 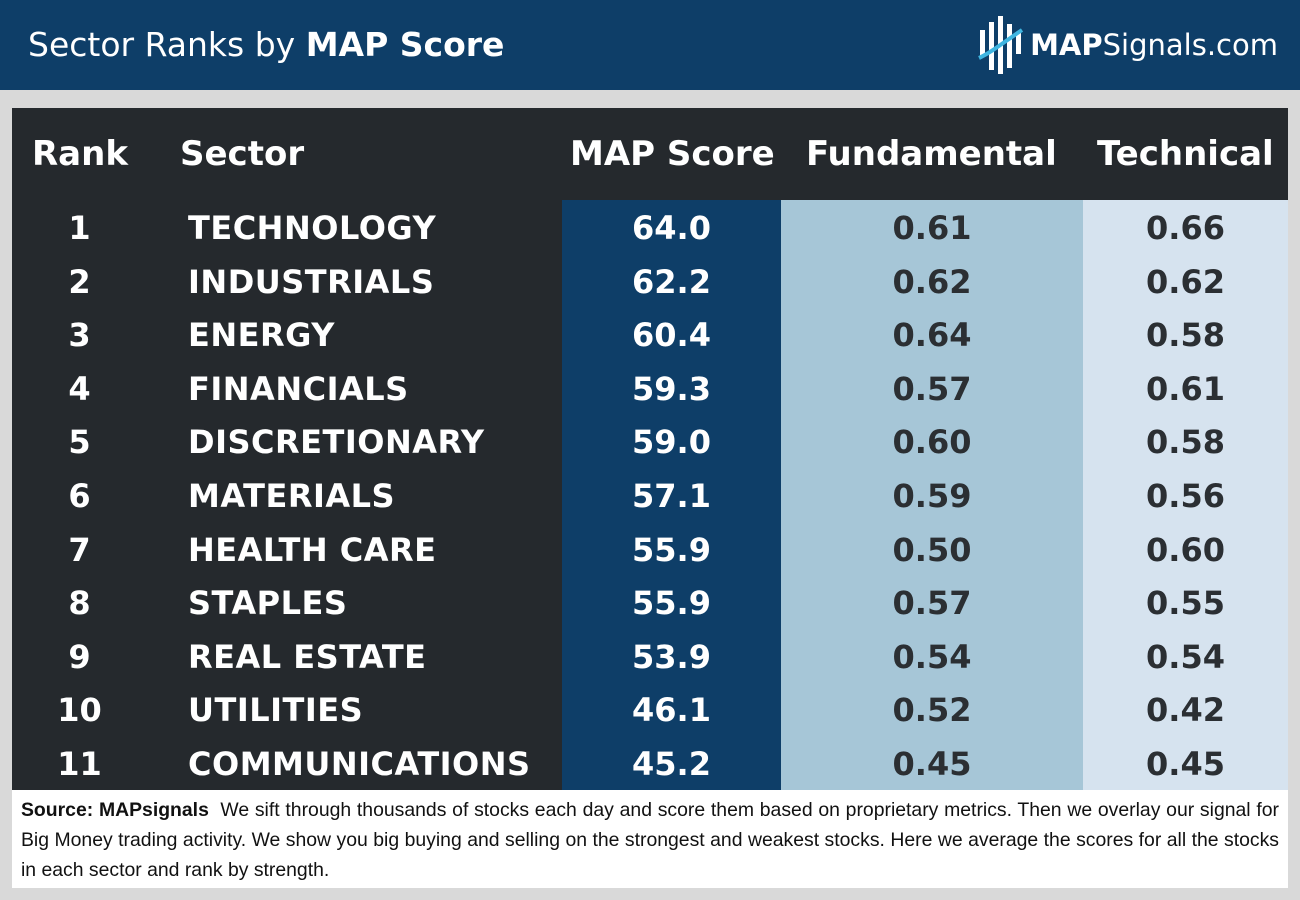 I want to click on sector-cell: MATERIALS, so click(x=292, y=496).